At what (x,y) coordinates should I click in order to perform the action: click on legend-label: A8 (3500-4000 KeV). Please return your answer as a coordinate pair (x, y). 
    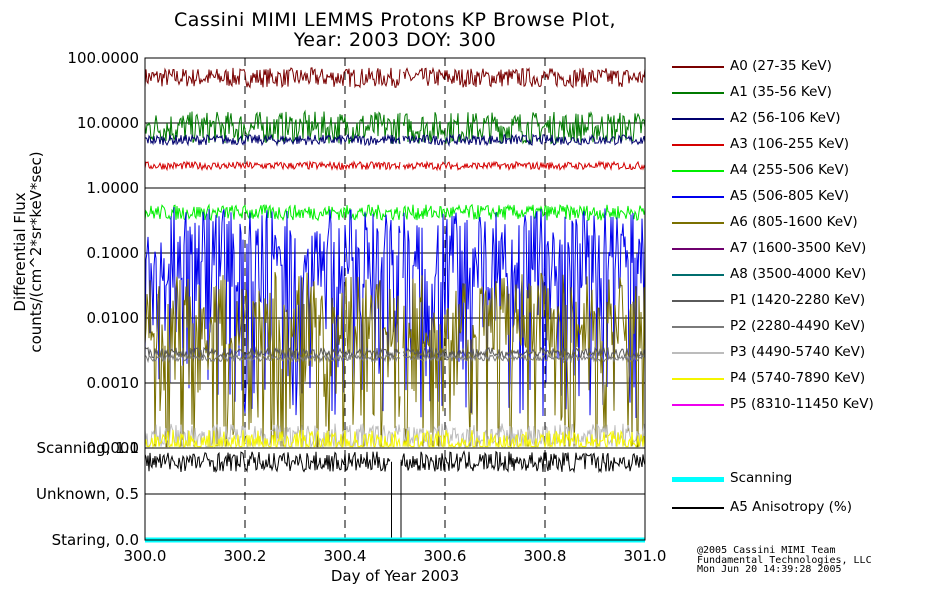
    Looking at the image, I should click on (798, 274).